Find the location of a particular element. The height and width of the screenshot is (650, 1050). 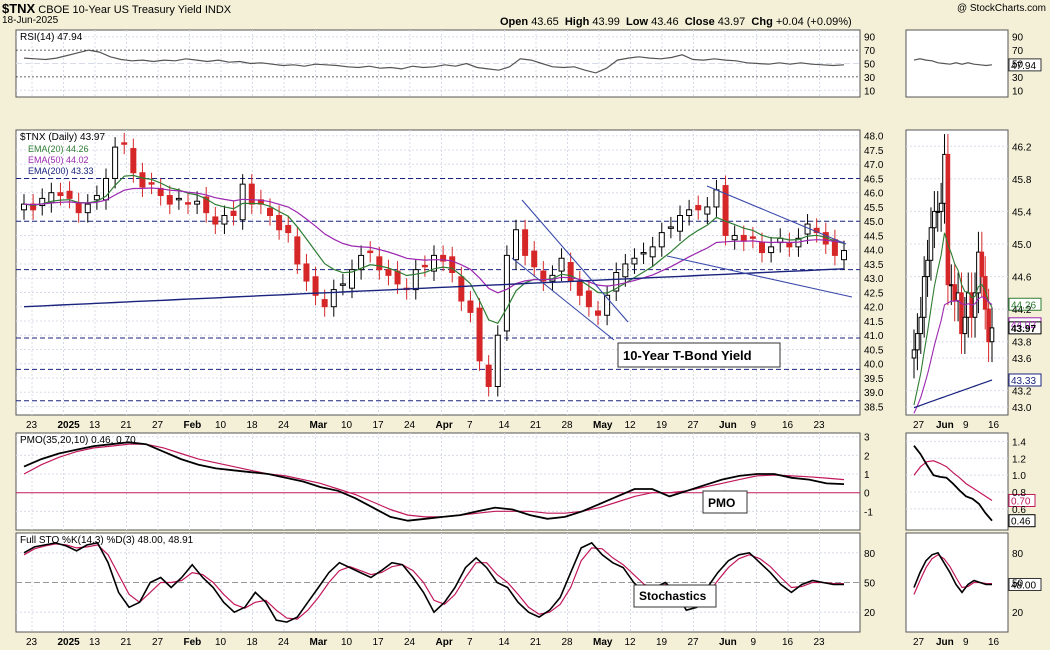

x-axis-label: 13 is located at coordinates (95, 425).